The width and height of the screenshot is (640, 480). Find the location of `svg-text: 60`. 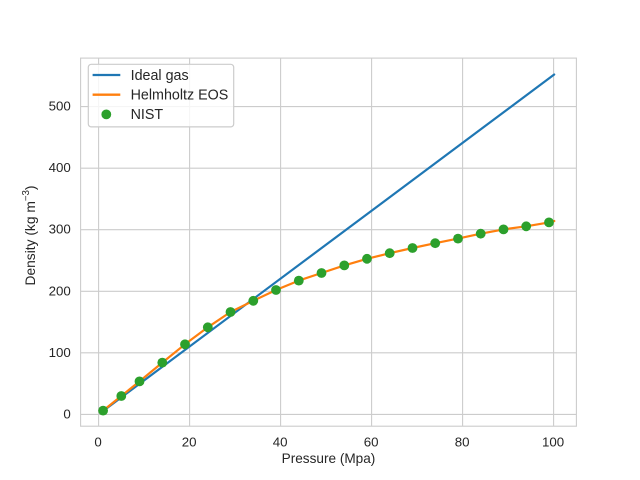

svg-text: 60 is located at coordinates (371, 442).